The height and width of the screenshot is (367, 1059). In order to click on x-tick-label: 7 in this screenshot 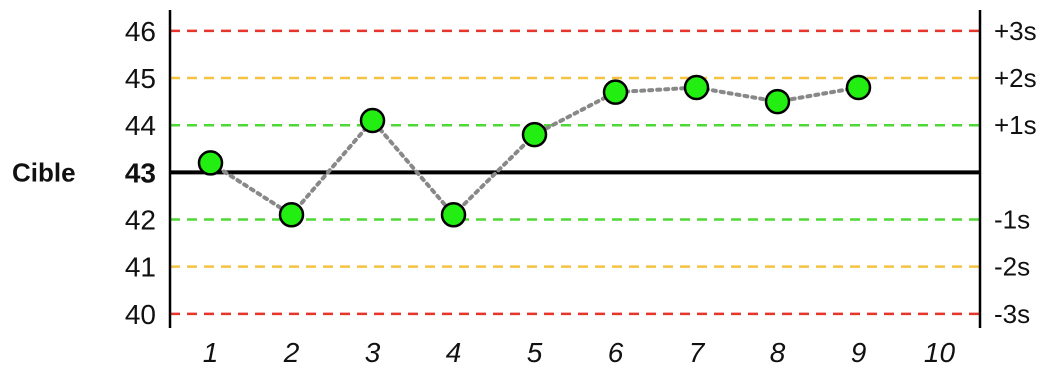, I will do `click(697, 352)`.